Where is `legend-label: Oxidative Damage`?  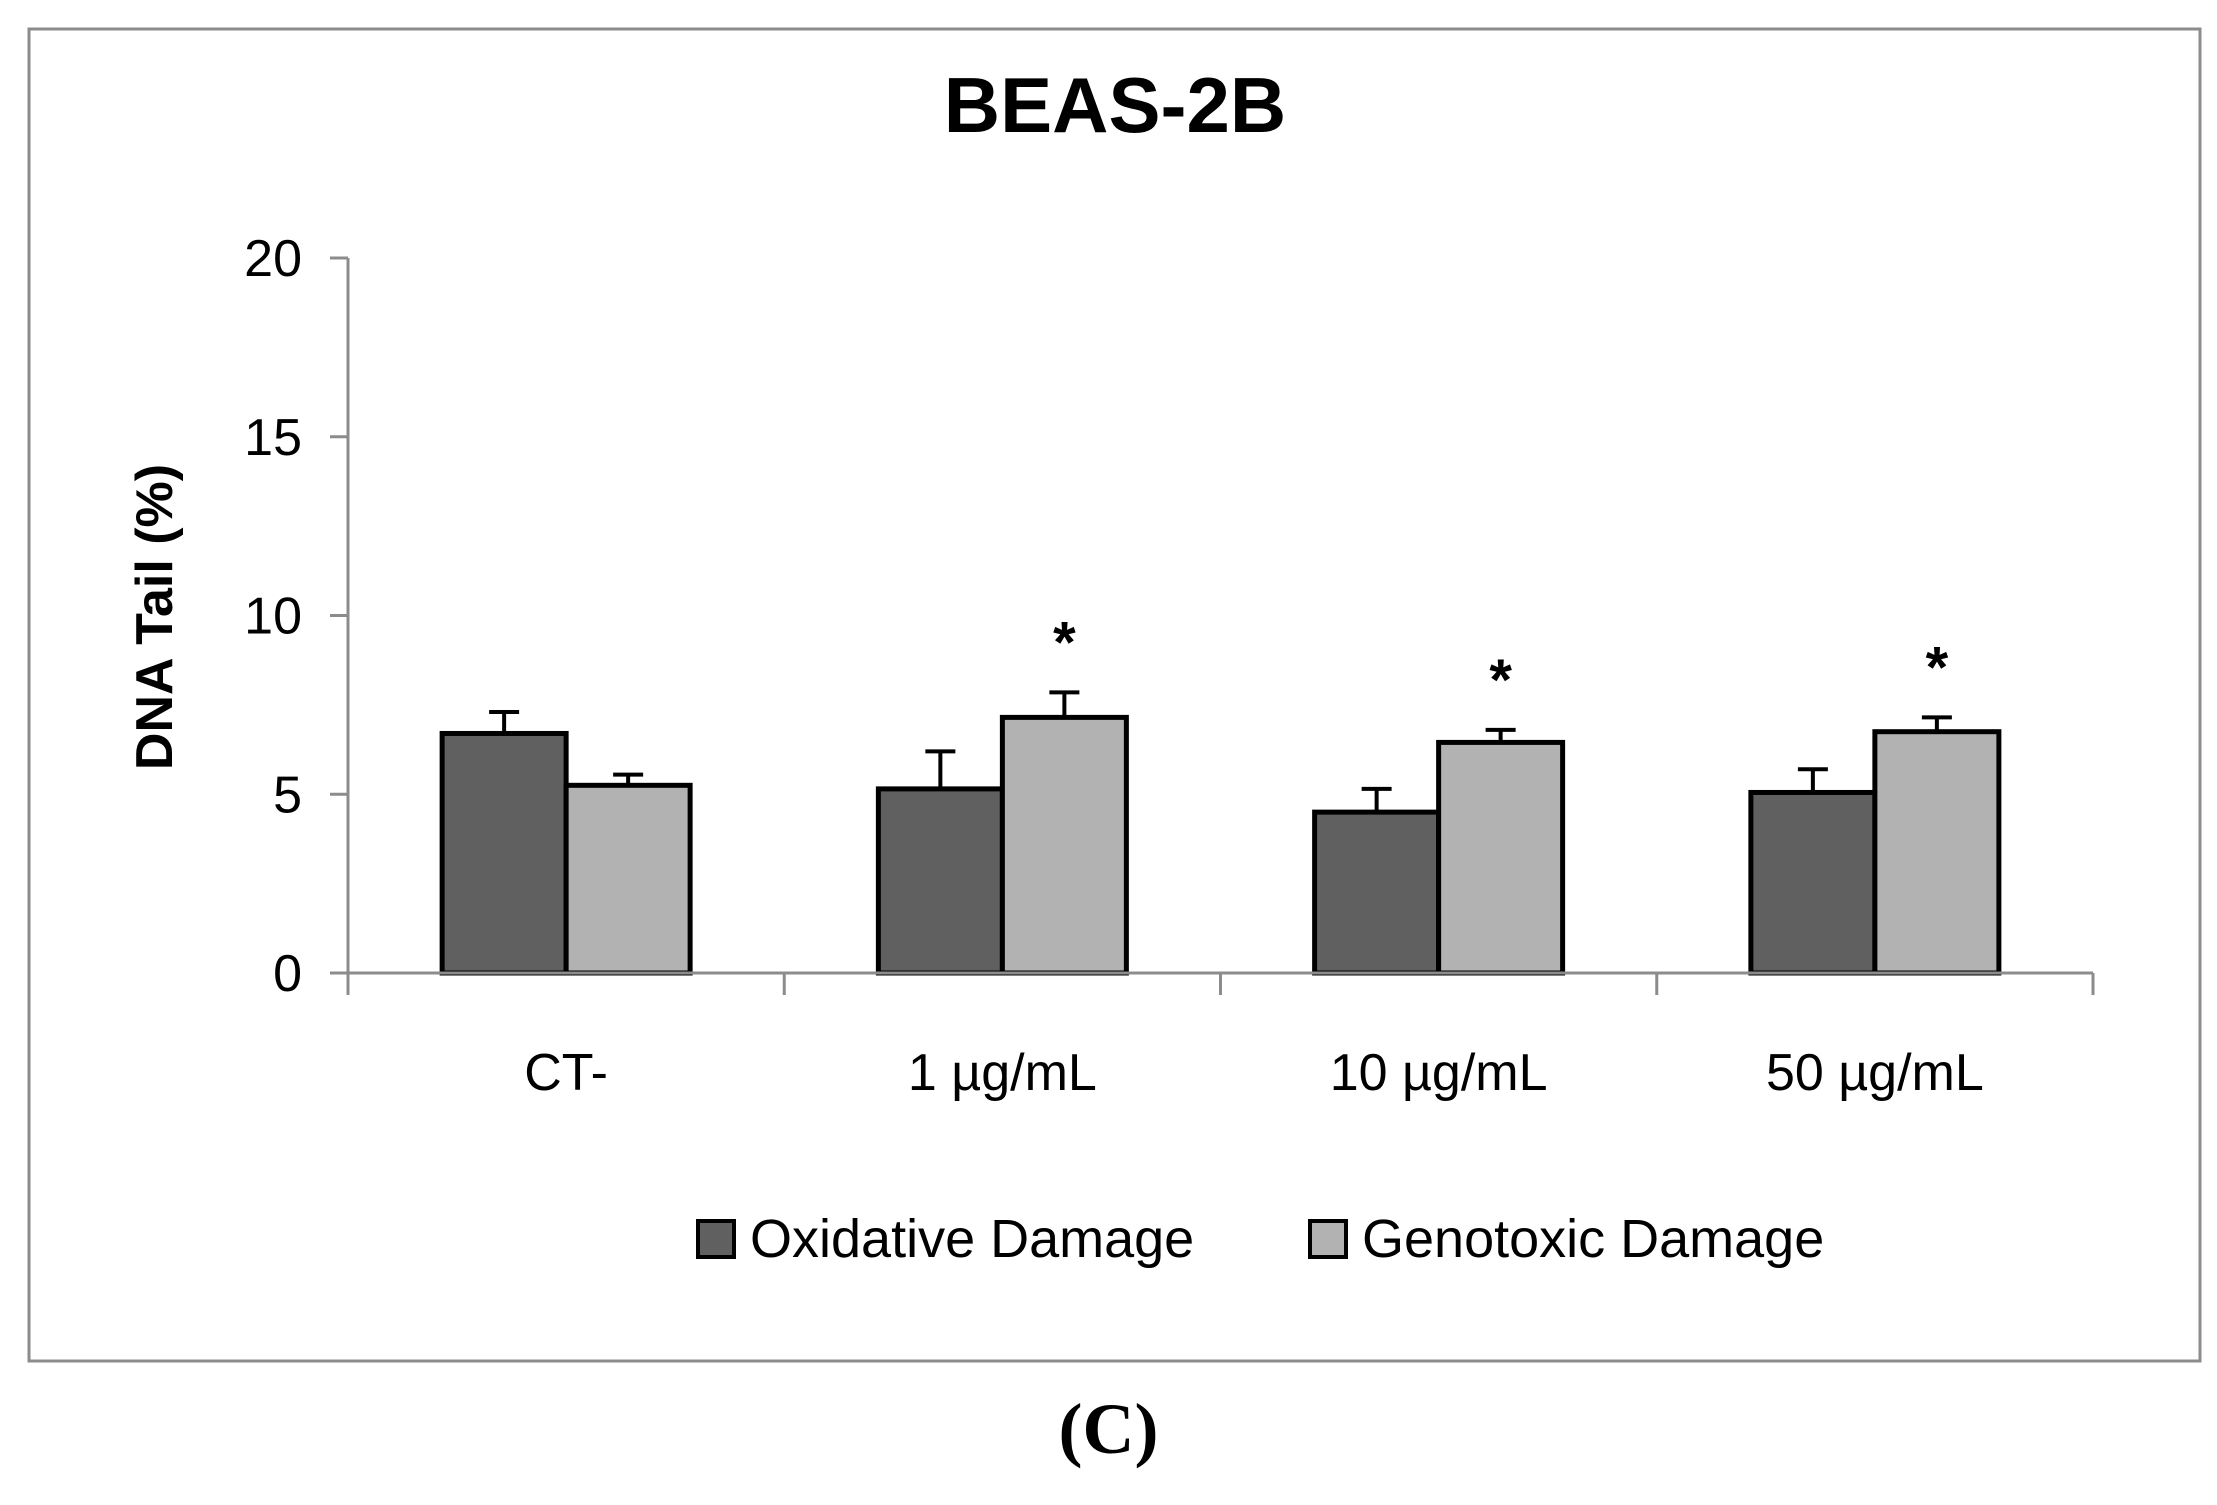 legend-label: Oxidative Damage is located at coordinates (972, 1239).